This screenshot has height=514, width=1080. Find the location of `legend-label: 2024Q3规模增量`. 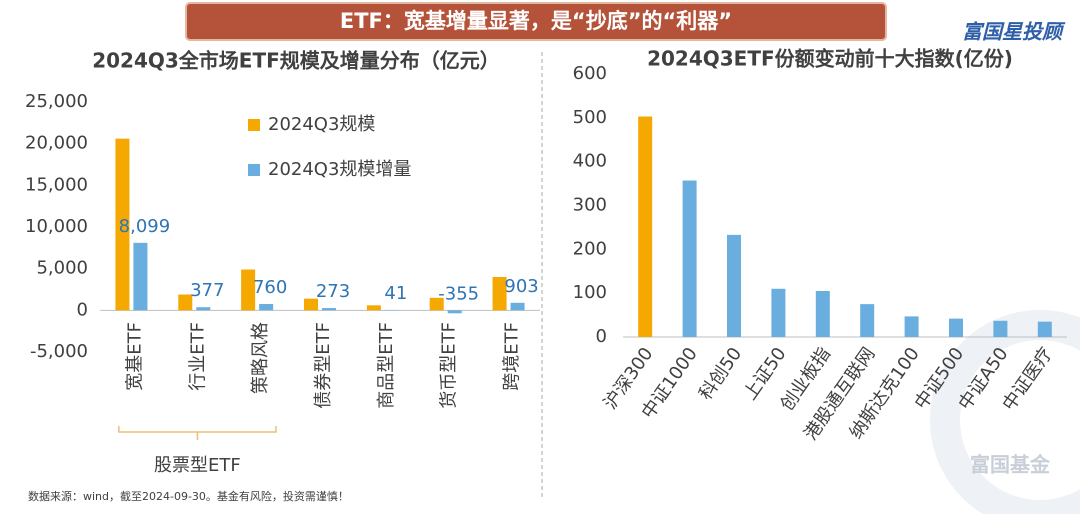

legend-label: 2024Q3规模增量 is located at coordinates (339, 169).